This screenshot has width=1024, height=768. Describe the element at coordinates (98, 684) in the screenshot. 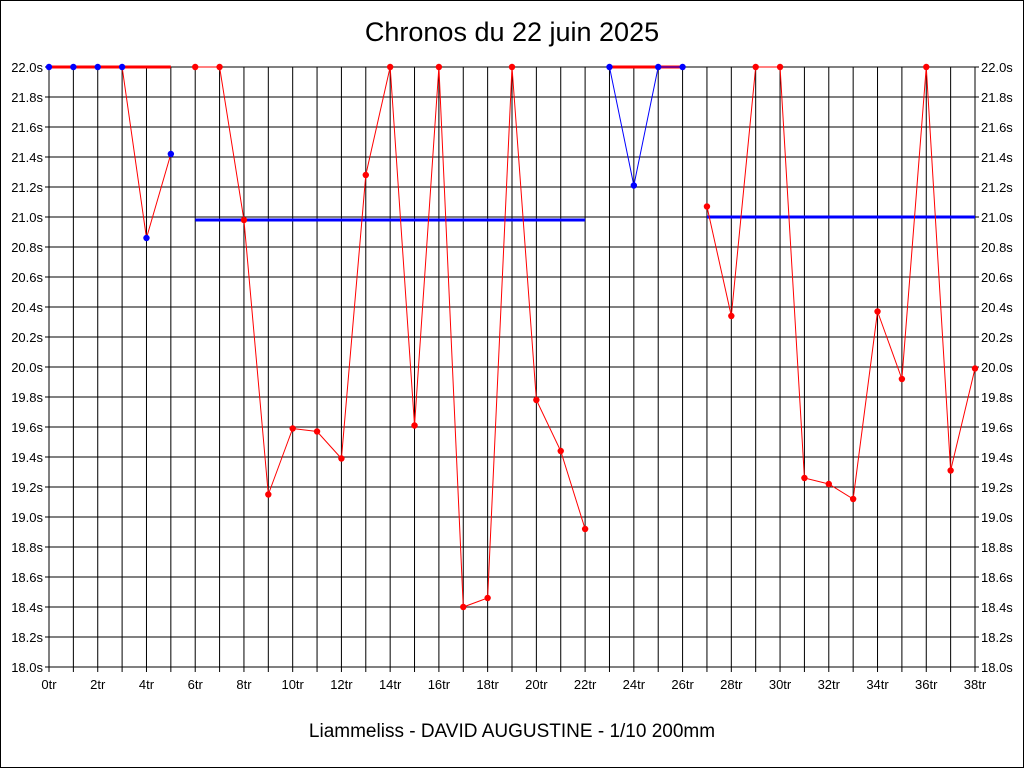

I see `x-tick-label: 2tr` at that location.